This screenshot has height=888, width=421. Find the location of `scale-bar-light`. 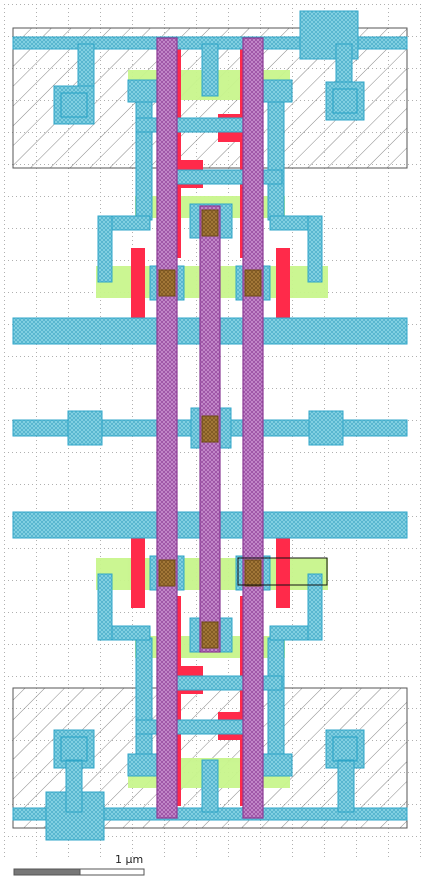

scale-bar-light is located at coordinates (112, 872).